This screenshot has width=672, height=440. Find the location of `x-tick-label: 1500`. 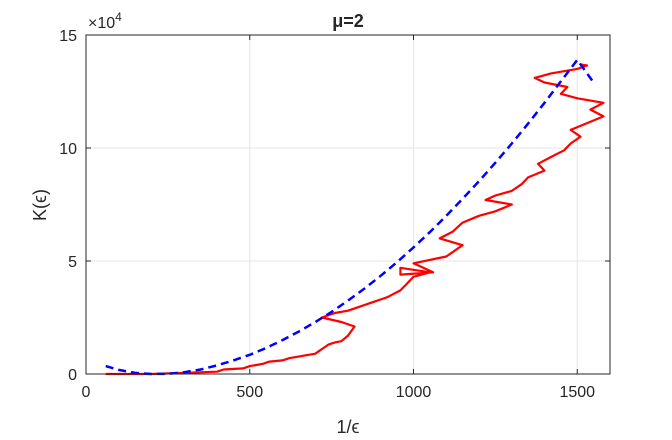

x-tick-label: 1500 is located at coordinates (577, 392).